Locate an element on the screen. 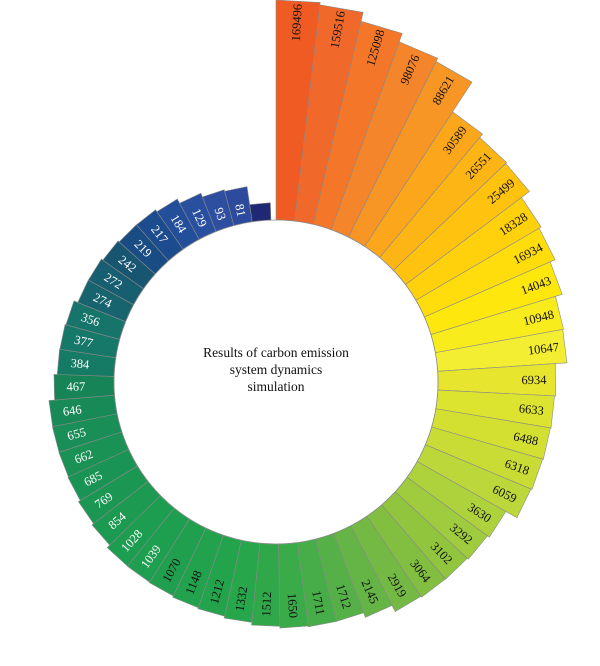  bar-value-label: 646 is located at coordinates (72, 410).